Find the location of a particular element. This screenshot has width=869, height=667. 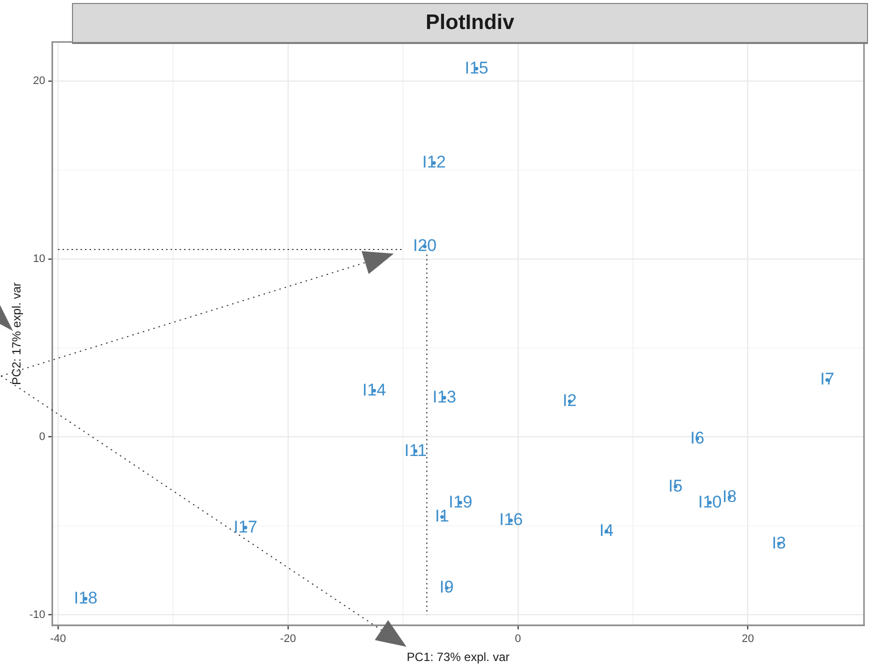

y-tick-label: 10 is located at coordinates (39, 259).